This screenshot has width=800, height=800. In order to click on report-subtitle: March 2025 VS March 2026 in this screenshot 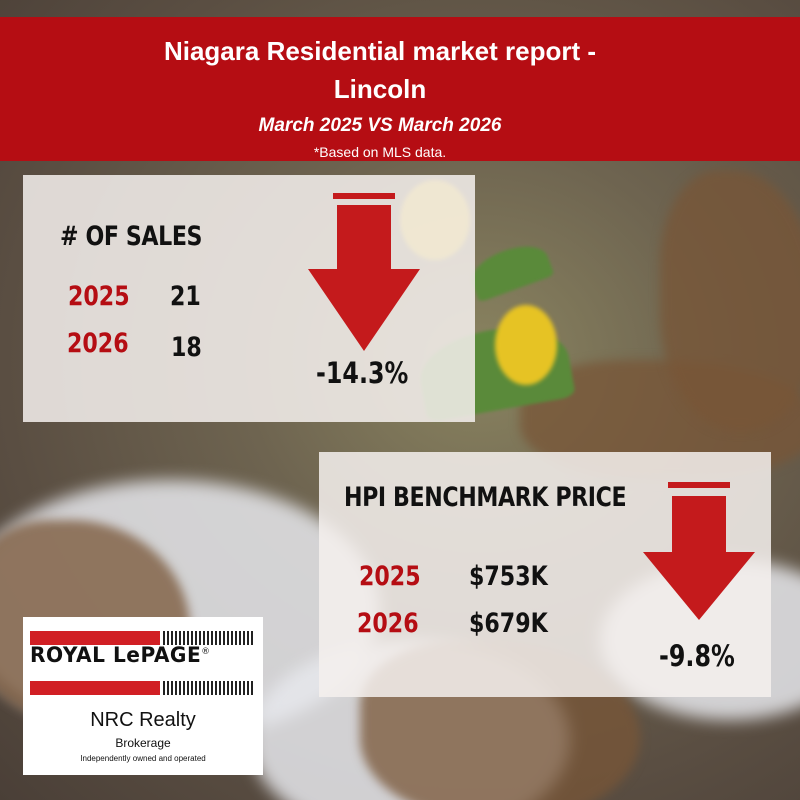, I will do `click(380, 125)`.